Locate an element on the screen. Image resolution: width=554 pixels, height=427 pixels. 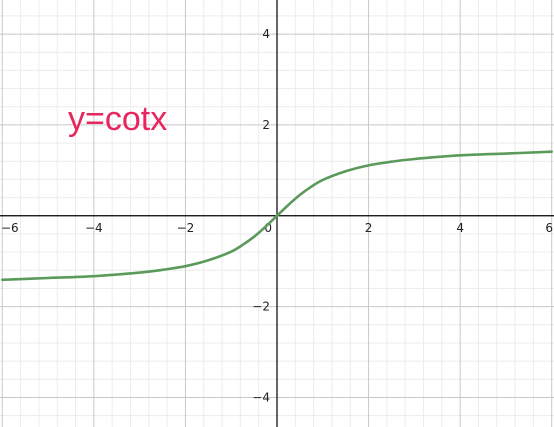
y-tick-label: 4 is located at coordinates (266, 34).